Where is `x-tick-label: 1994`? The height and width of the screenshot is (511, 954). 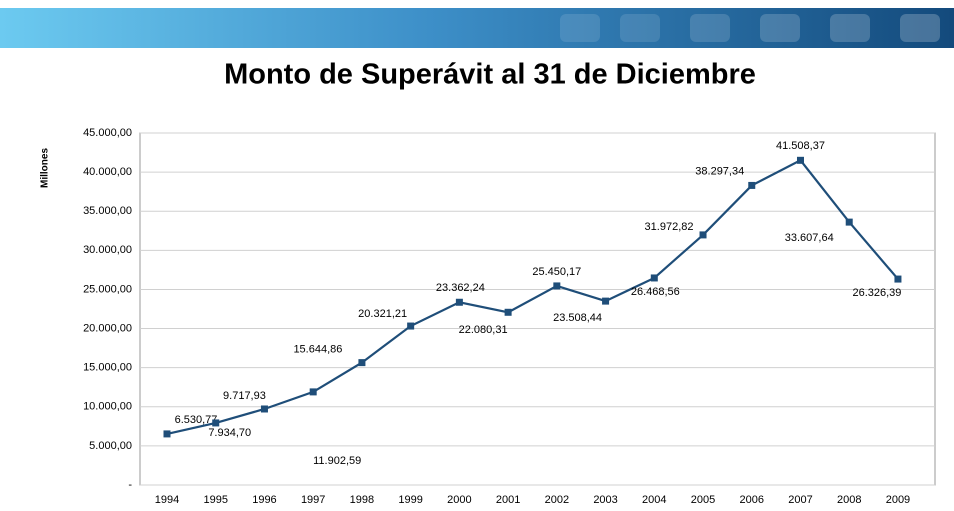 x-tick-label: 1994 is located at coordinates (167, 500).